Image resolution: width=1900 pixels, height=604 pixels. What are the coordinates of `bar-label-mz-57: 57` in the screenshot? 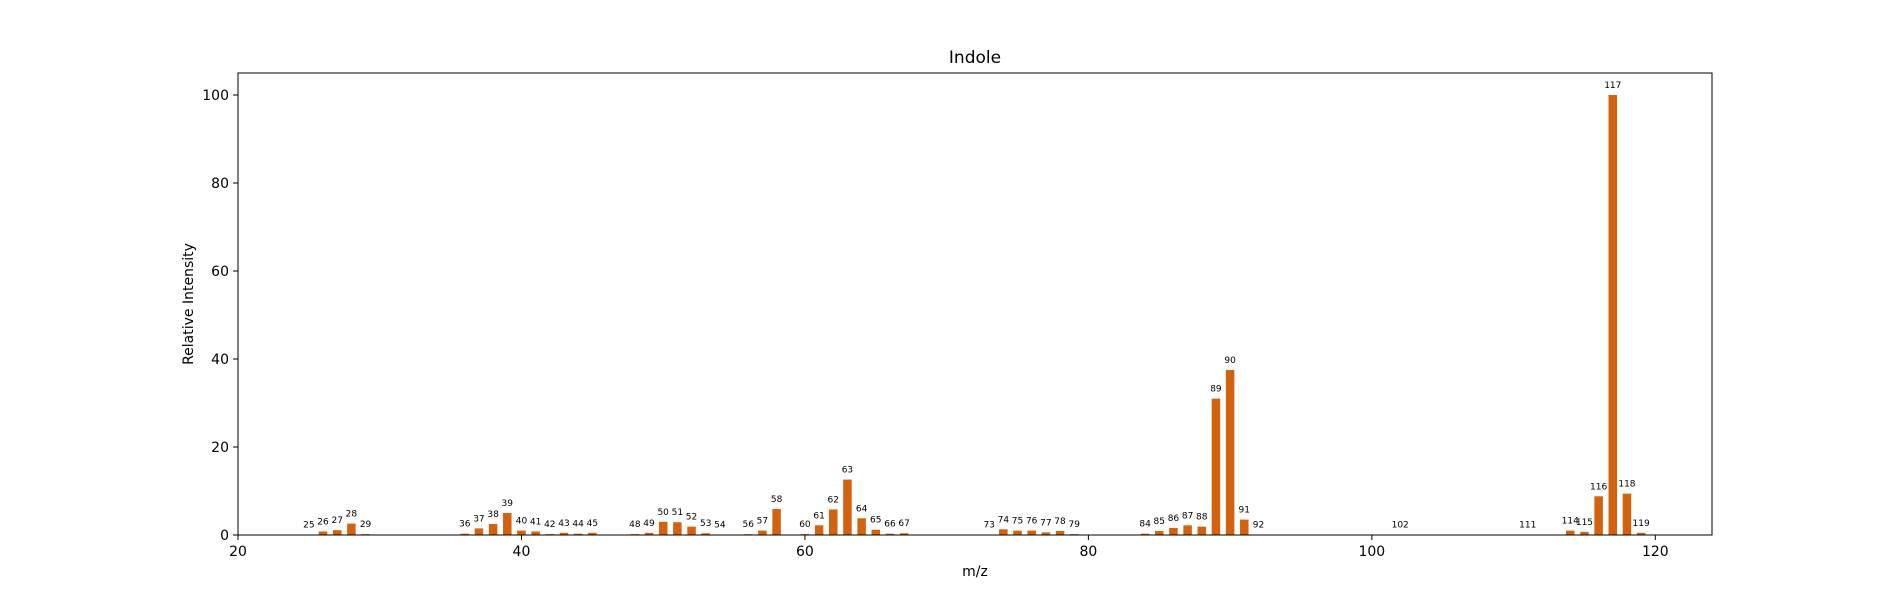 It's located at (762, 522).